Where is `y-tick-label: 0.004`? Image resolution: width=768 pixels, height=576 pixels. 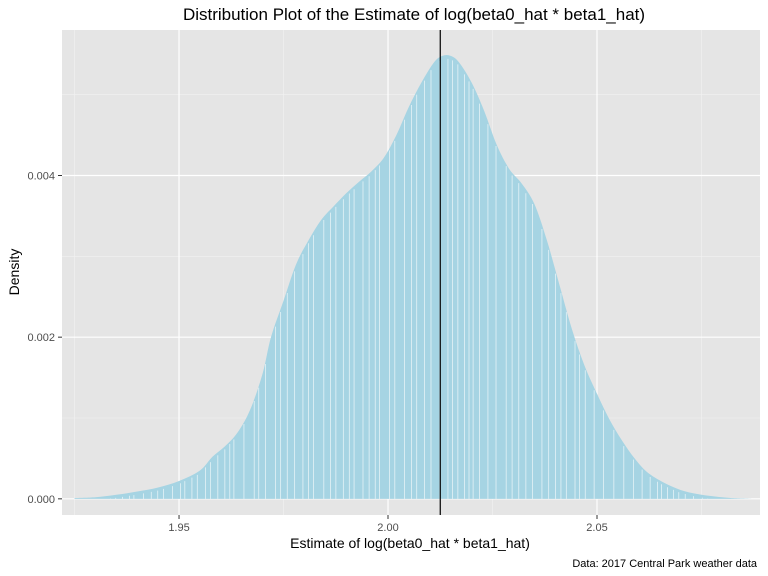 y-tick-label: 0.004 is located at coordinates (41, 177).